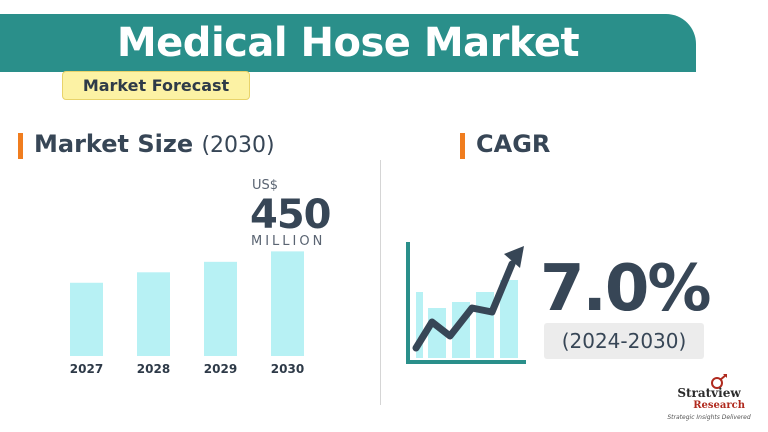  What do you see at coordinates (290, 215) in the screenshot?
I see `market-size-value: 450` at bounding box center [290, 215].